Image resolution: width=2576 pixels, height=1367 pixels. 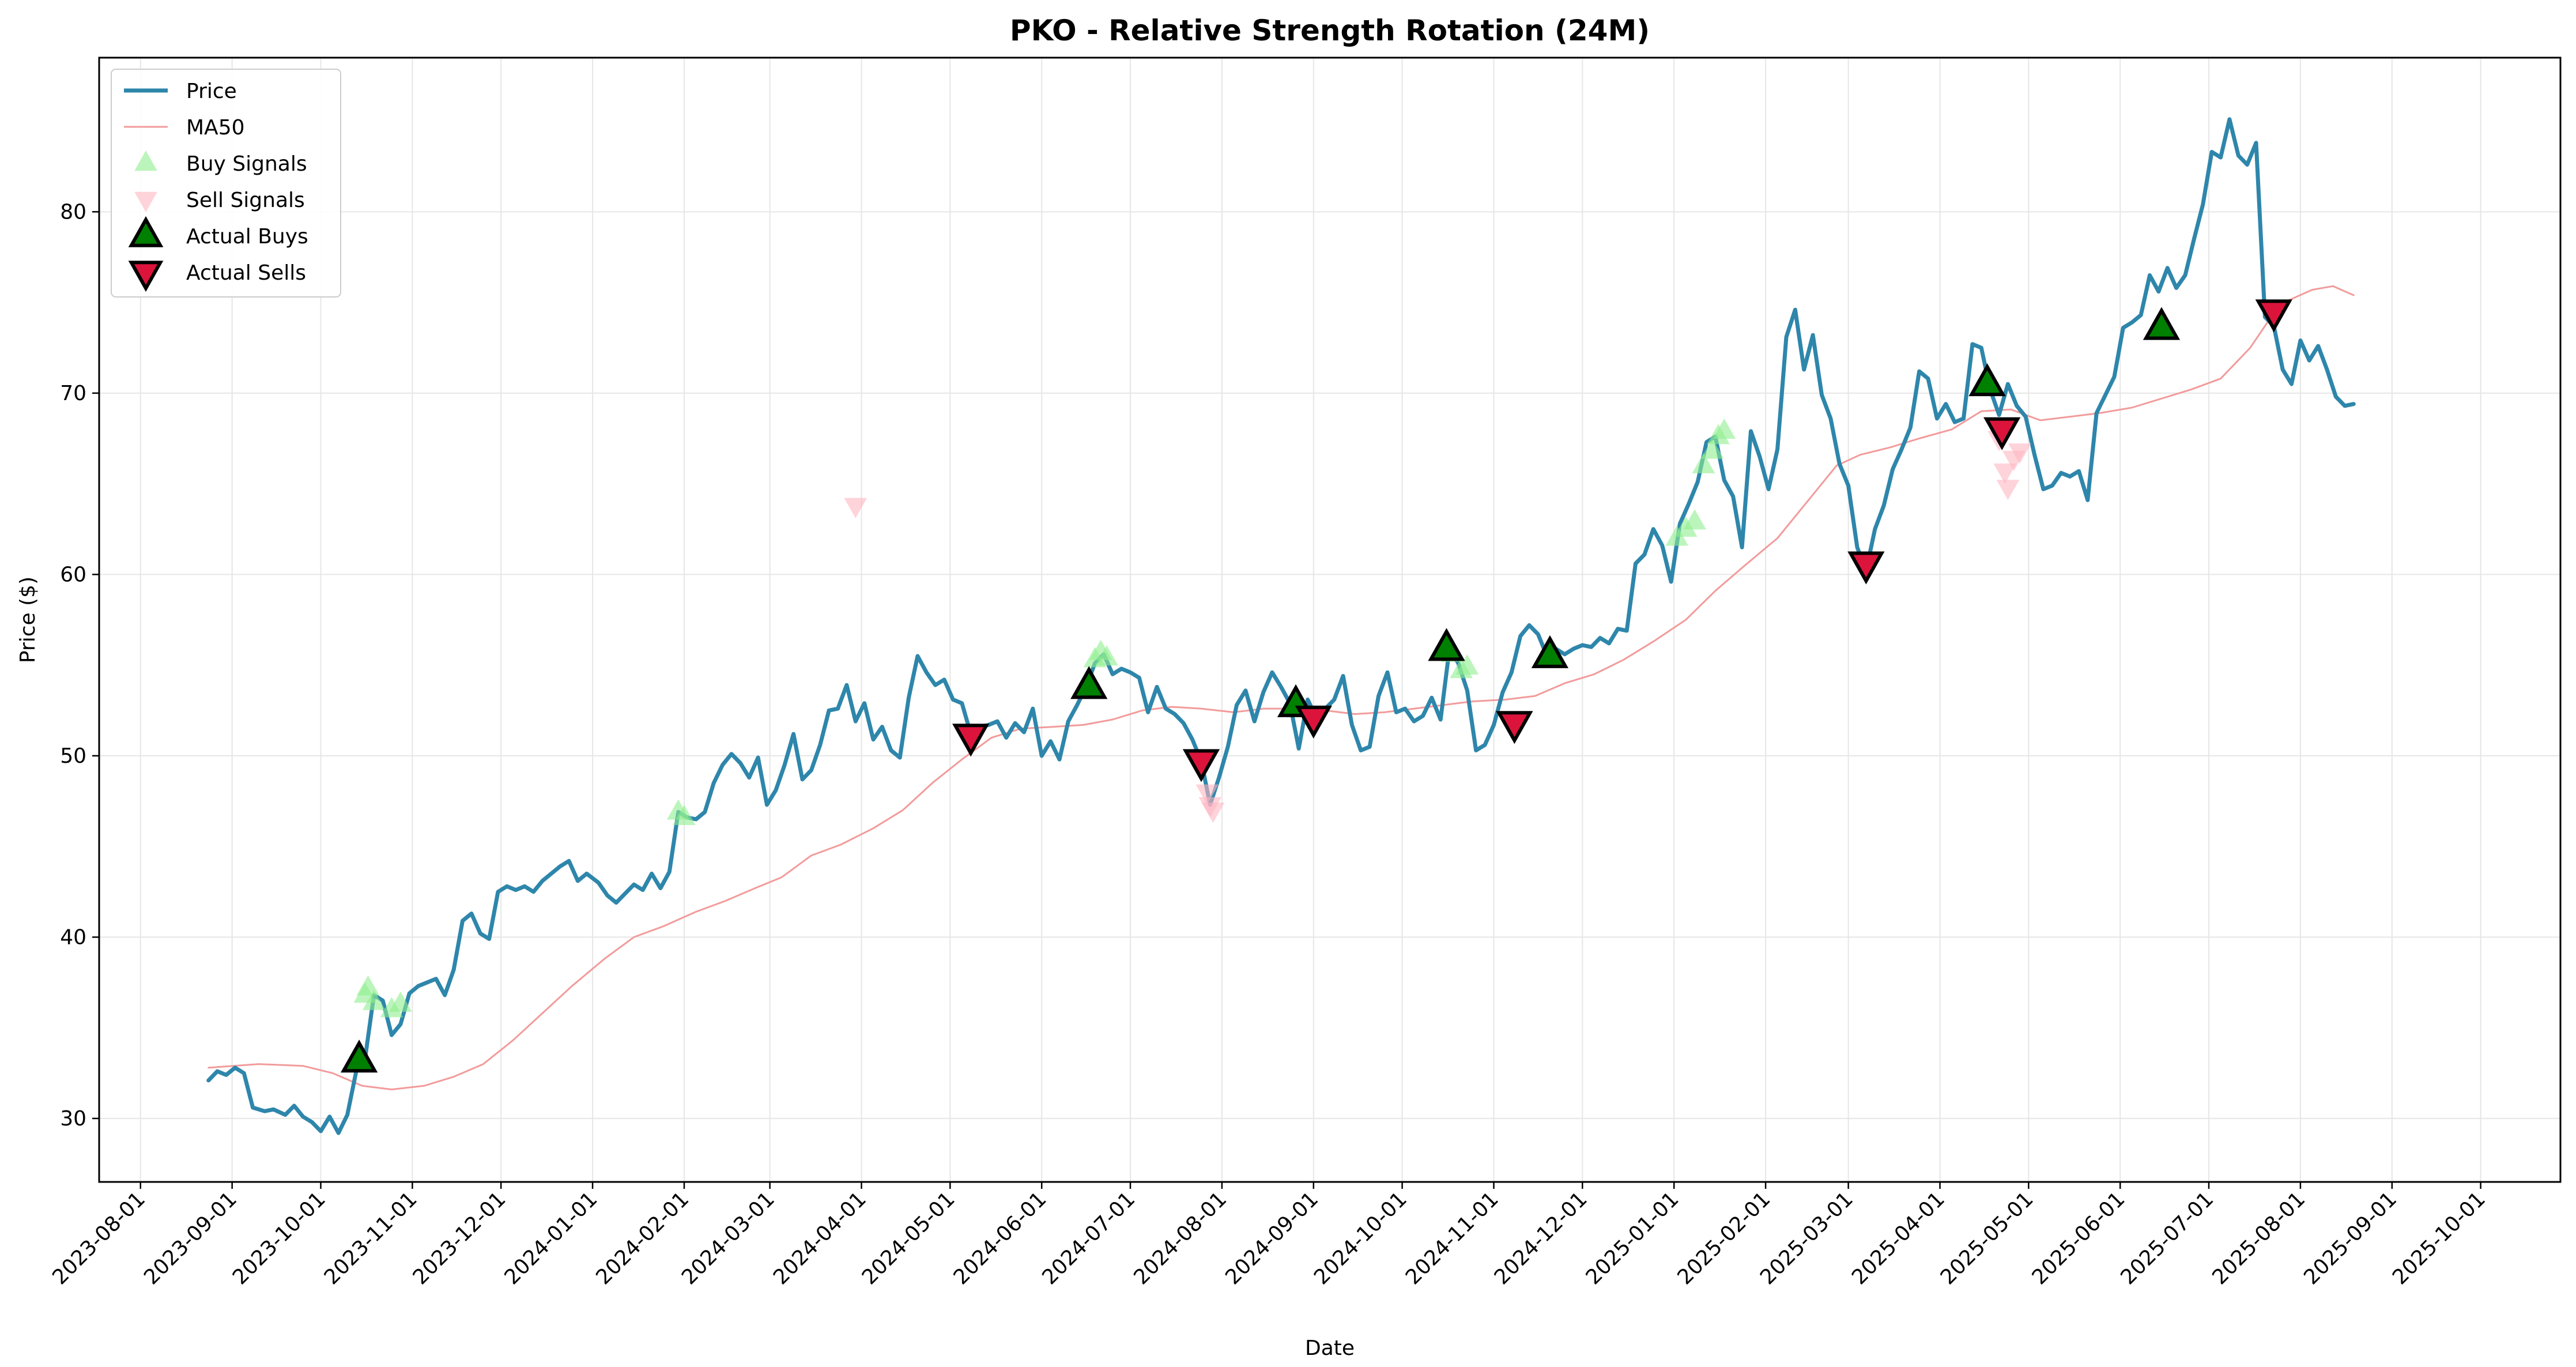 I want to click on legend-label: Sell Signals, so click(x=245, y=201).